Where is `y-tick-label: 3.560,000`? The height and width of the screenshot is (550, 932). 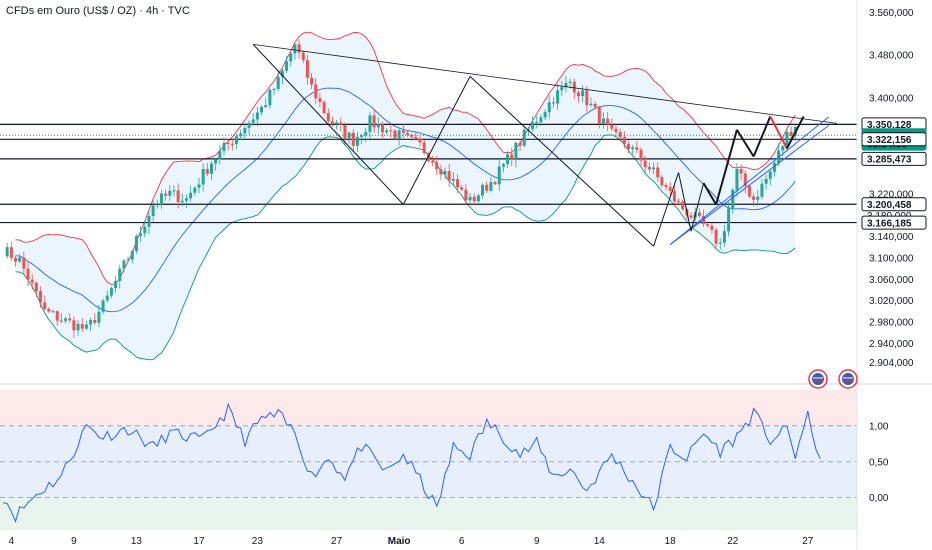 y-tick-label: 3.560,000 is located at coordinates (891, 13).